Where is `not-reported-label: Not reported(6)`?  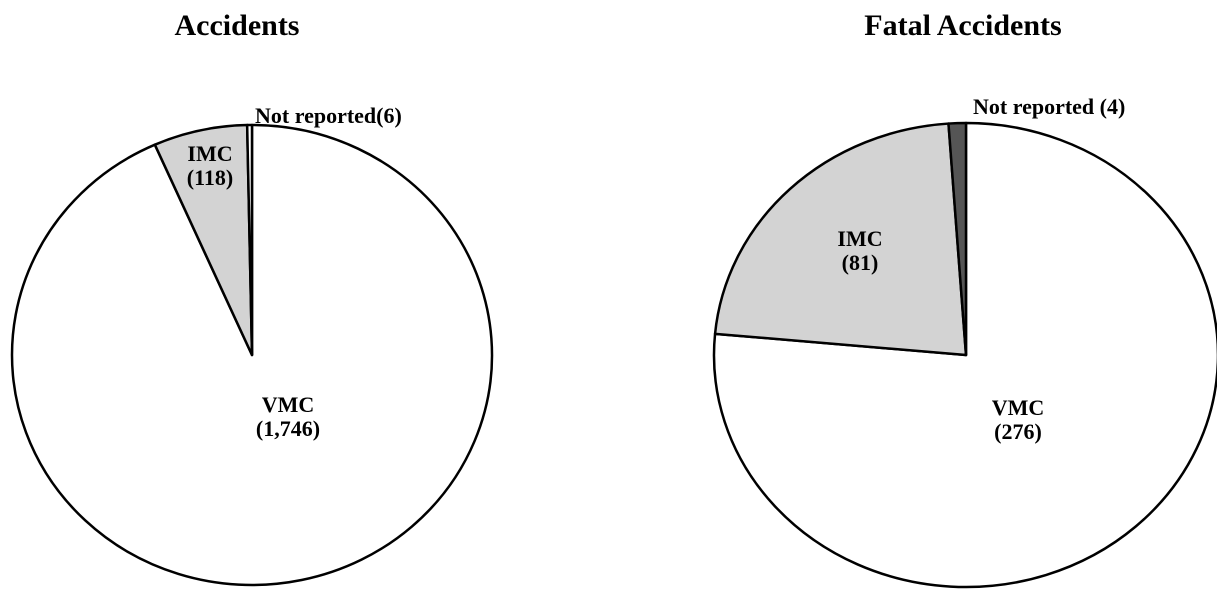
not-reported-label: Not reported(6) is located at coordinates (328, 115).